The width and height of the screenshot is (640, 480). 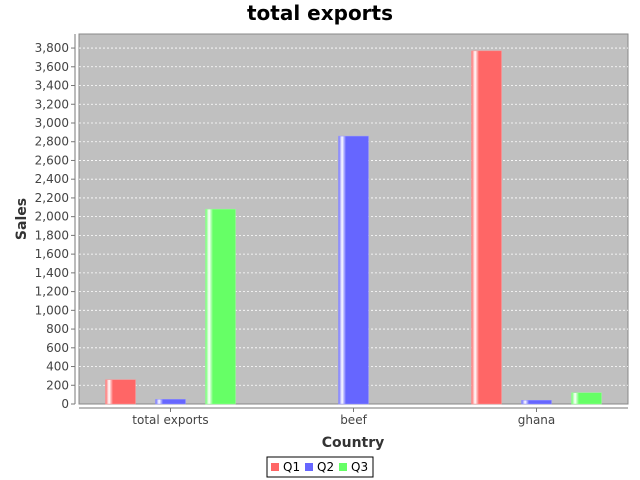 What do you see at coordinates (353, 270) in the screenshot?
I see `bar-q2-beef` at bounding box center [353, 270].